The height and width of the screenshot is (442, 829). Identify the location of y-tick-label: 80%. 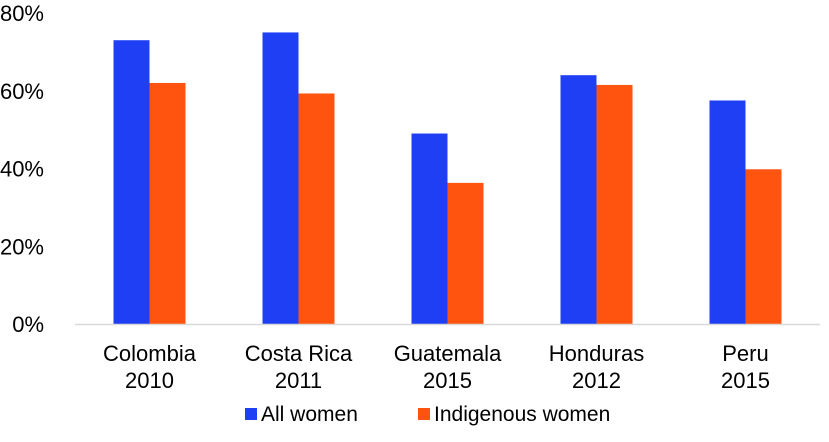
(22, 13).